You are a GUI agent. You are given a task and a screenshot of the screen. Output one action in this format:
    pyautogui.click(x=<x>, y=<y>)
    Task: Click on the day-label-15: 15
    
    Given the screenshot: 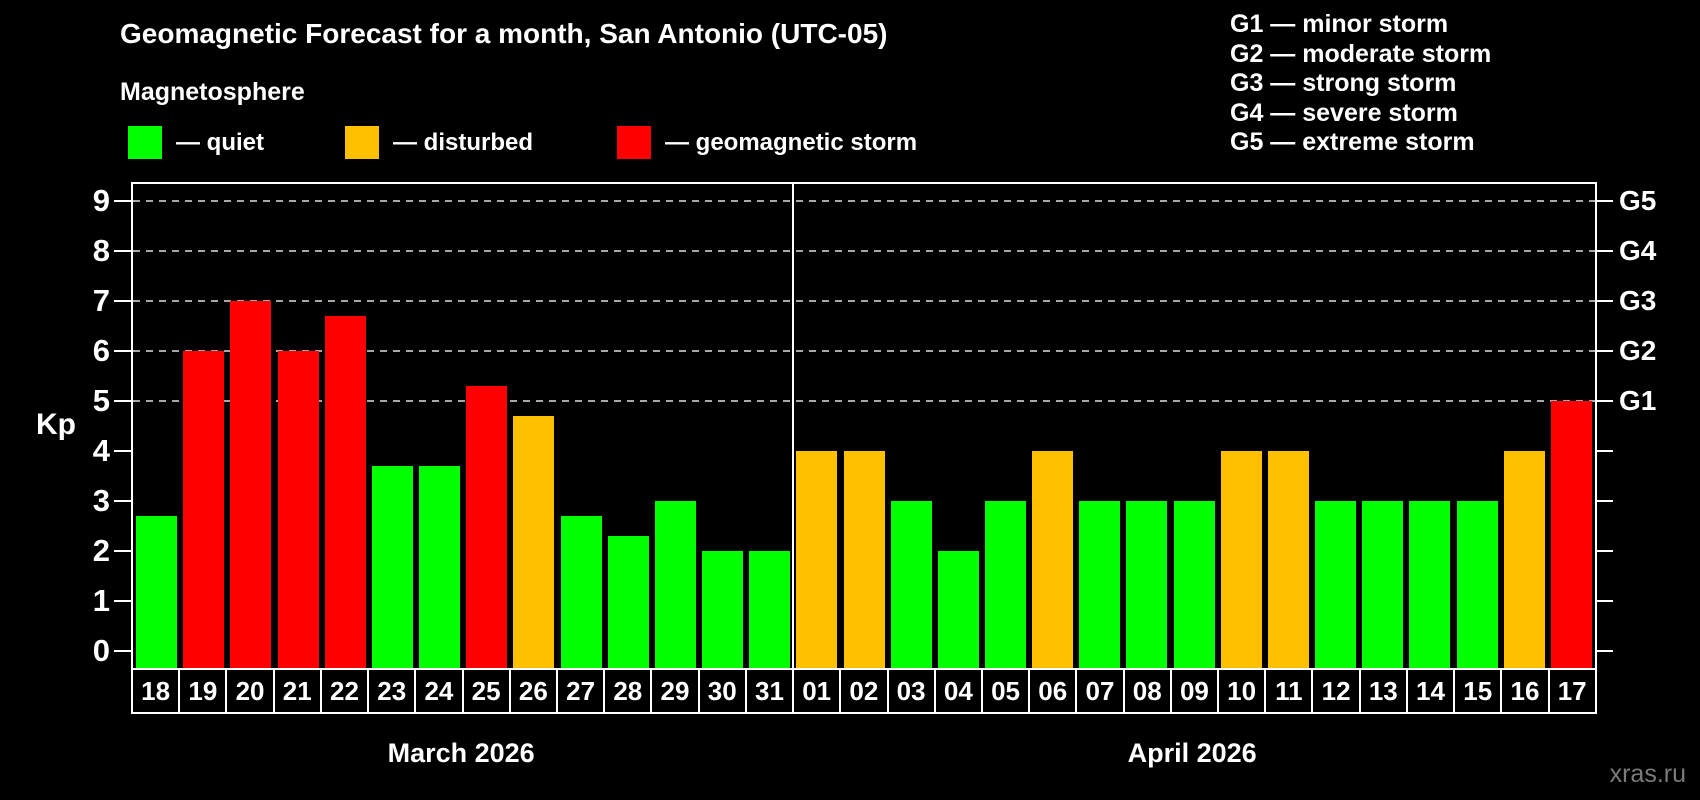 What is the action you would take?
    pyautogui.click(x=1478, y=691)
    